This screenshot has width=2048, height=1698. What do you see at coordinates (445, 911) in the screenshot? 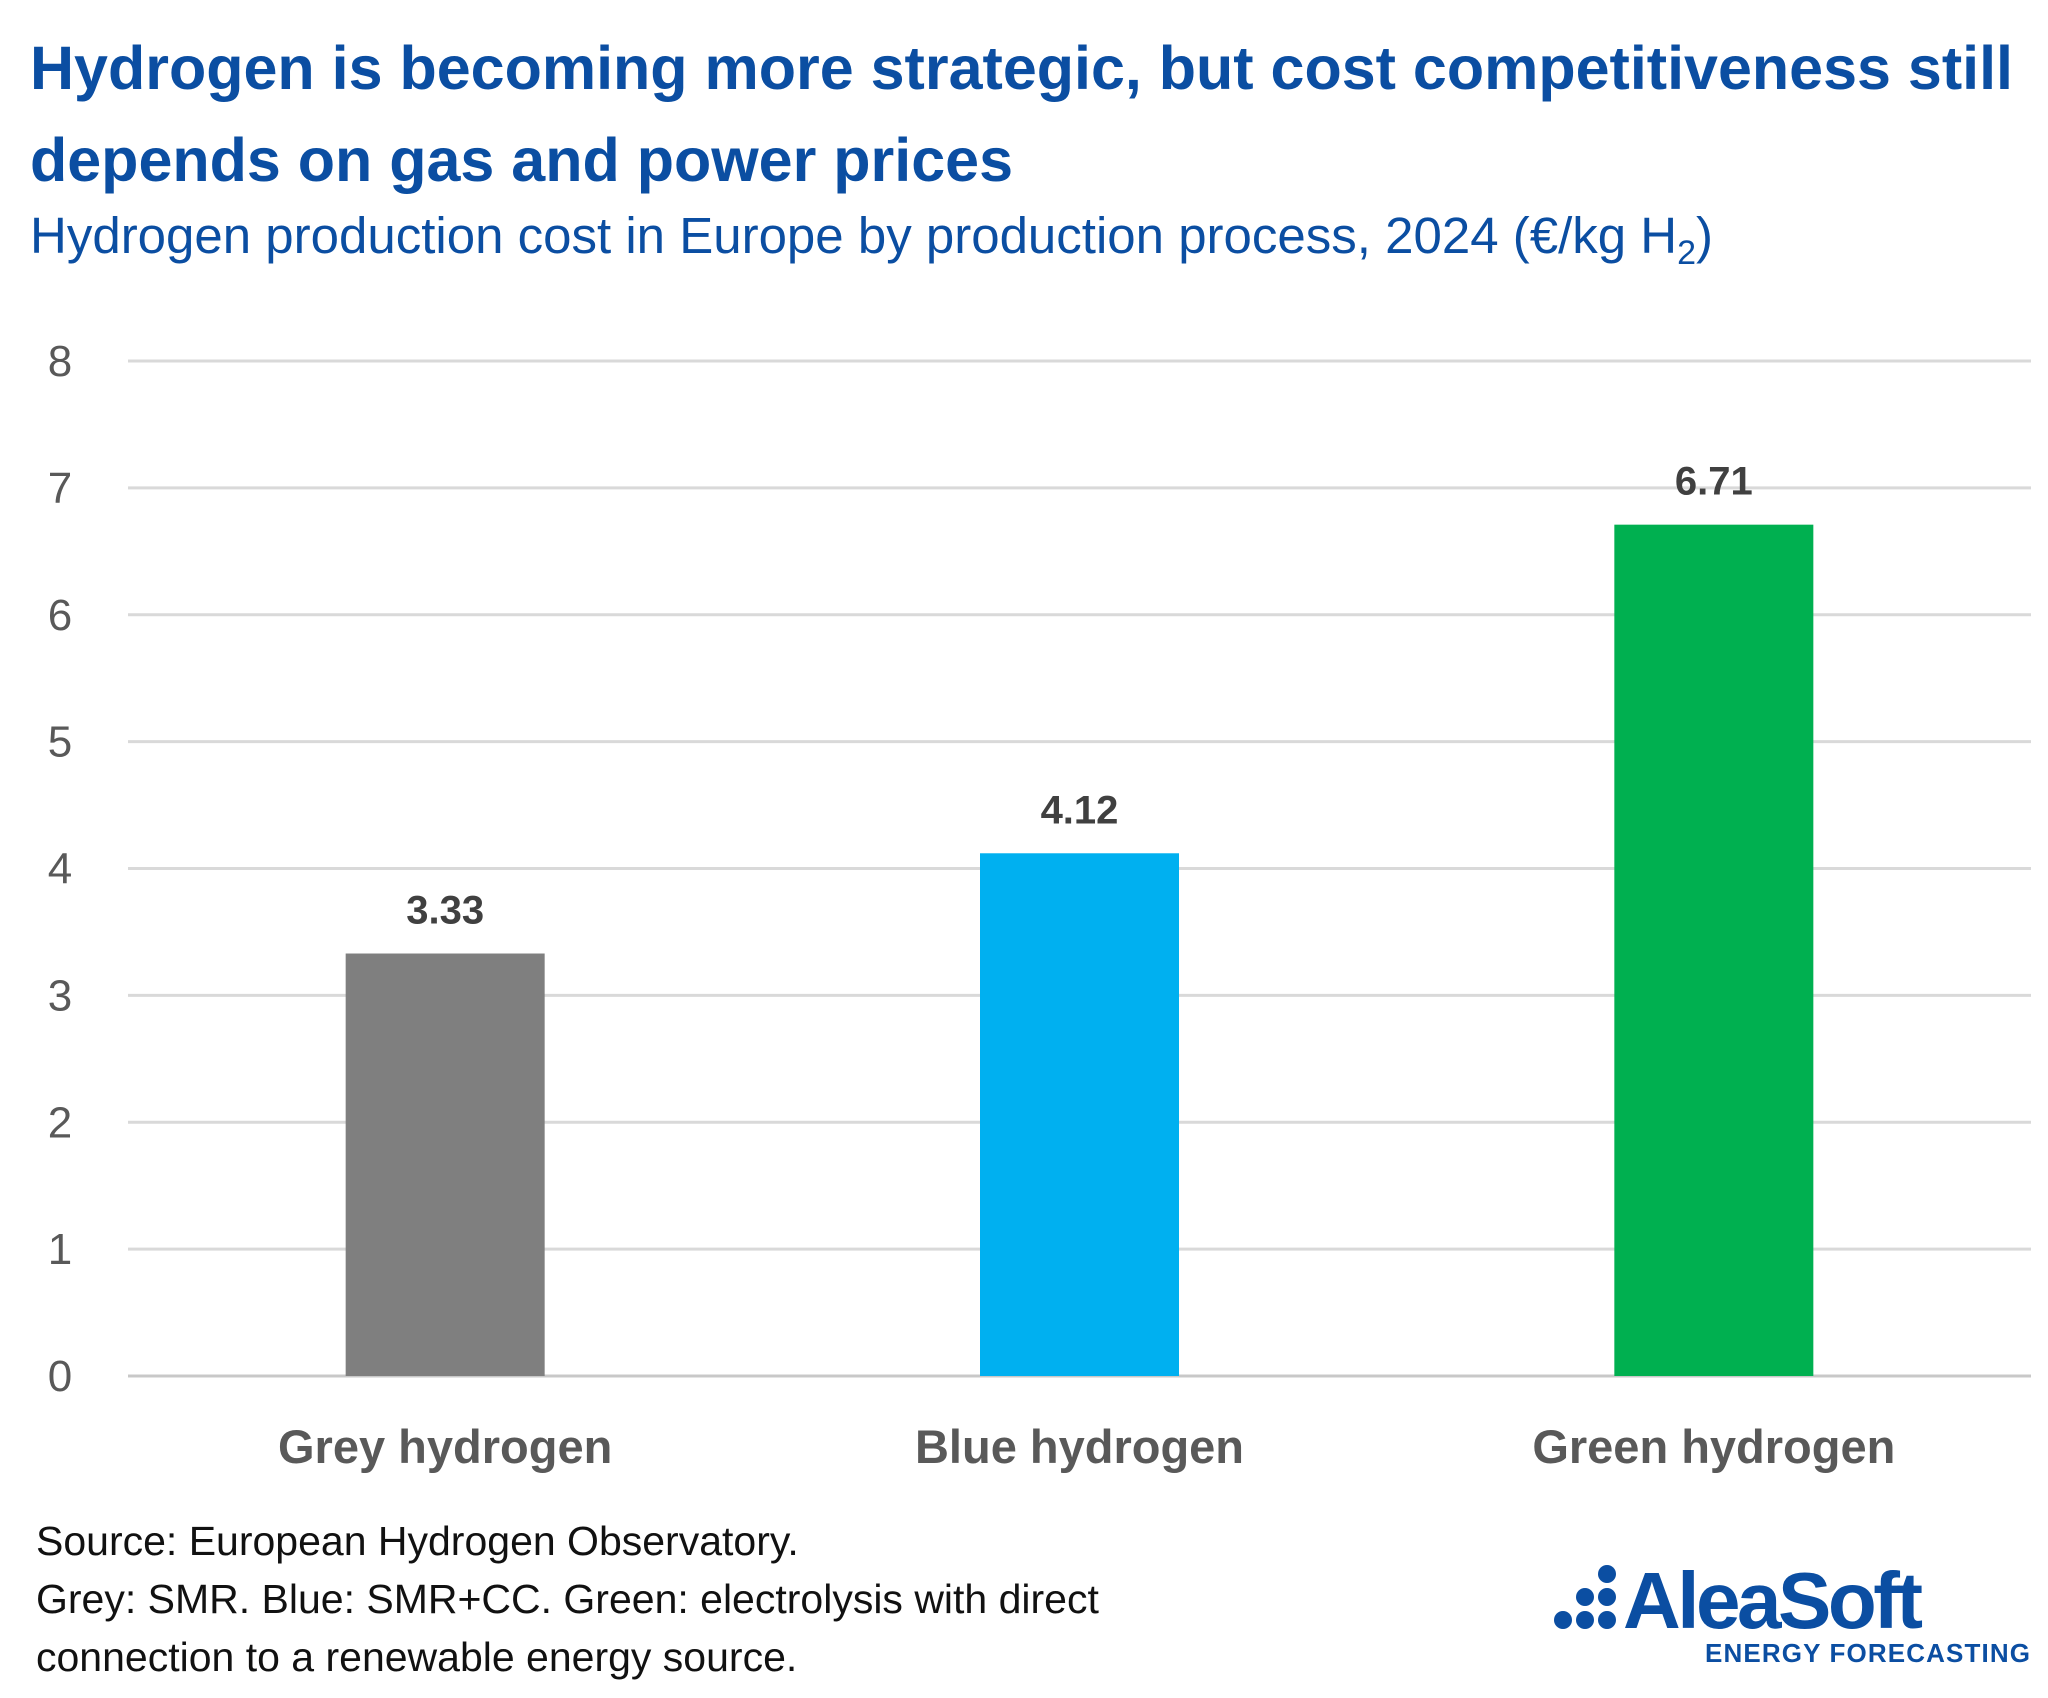
I see `data-label: 3.33` at bounding box center [445, 911].